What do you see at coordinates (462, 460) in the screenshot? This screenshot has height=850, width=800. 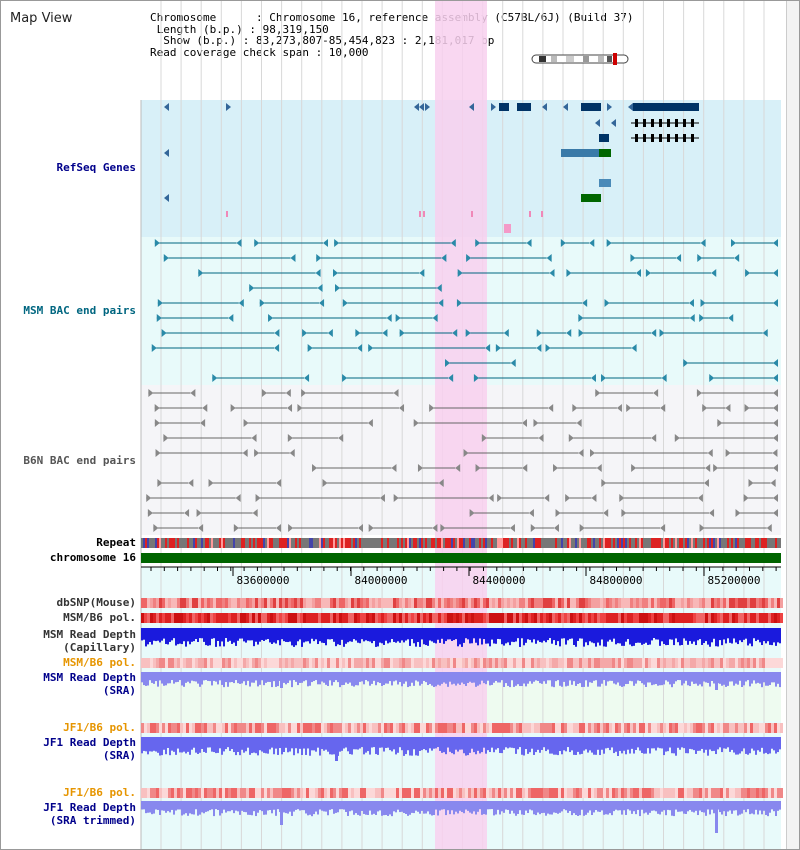 I see `b6n-bac-track` at bounding box center [462, 460].